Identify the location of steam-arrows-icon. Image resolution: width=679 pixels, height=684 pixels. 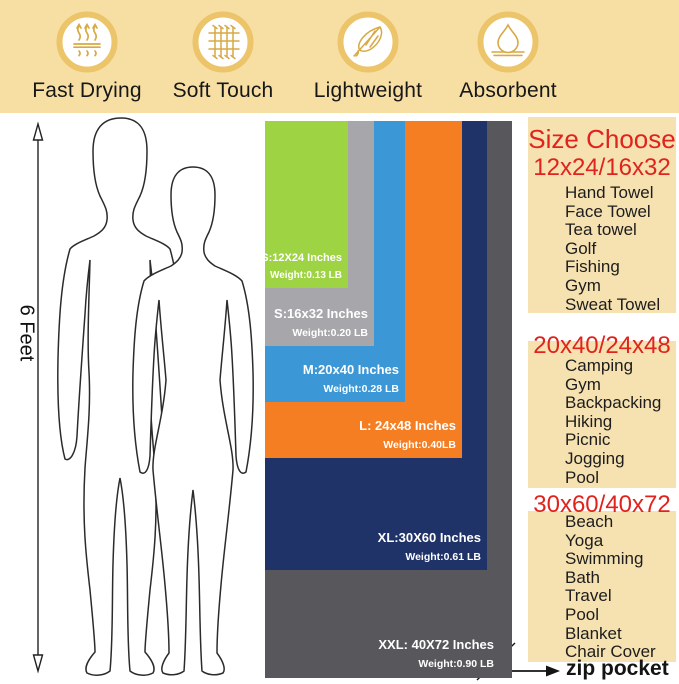
(87, 42).